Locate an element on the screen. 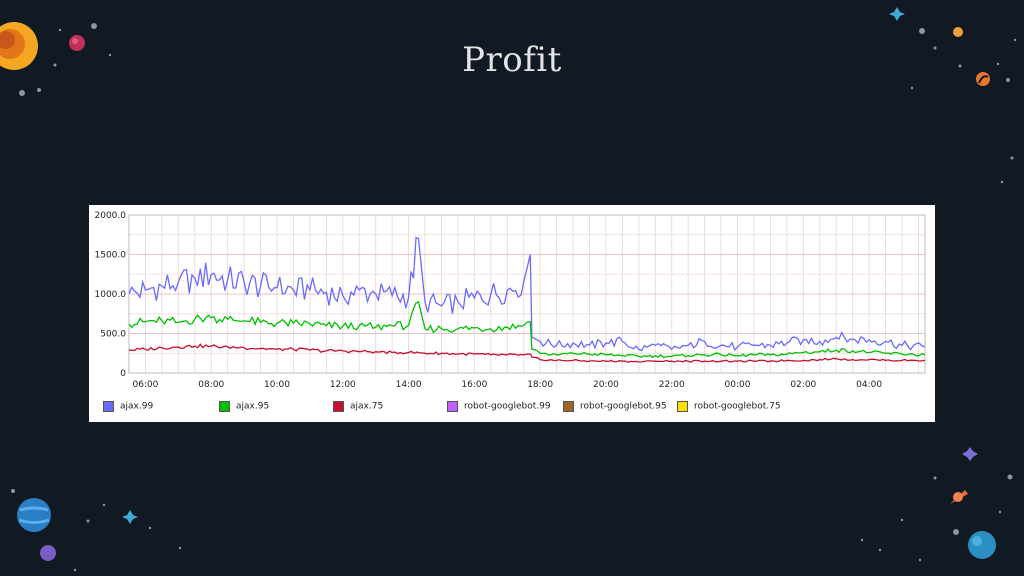 Image resolution: width=1024 pixels, height=576 pixels. legend-label: ajax.99 is located at coordinates (137, 406).